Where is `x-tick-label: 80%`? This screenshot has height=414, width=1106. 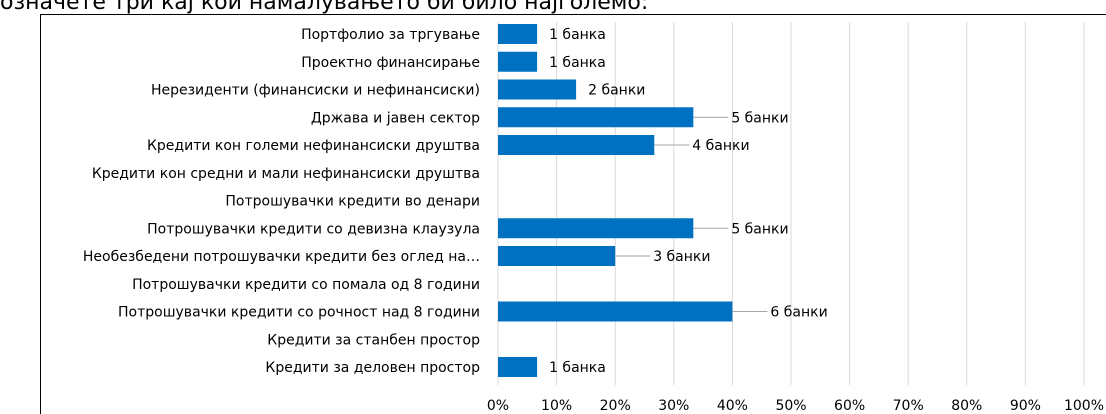
x-tick-label: 80% is located at coordinates (966, 406).